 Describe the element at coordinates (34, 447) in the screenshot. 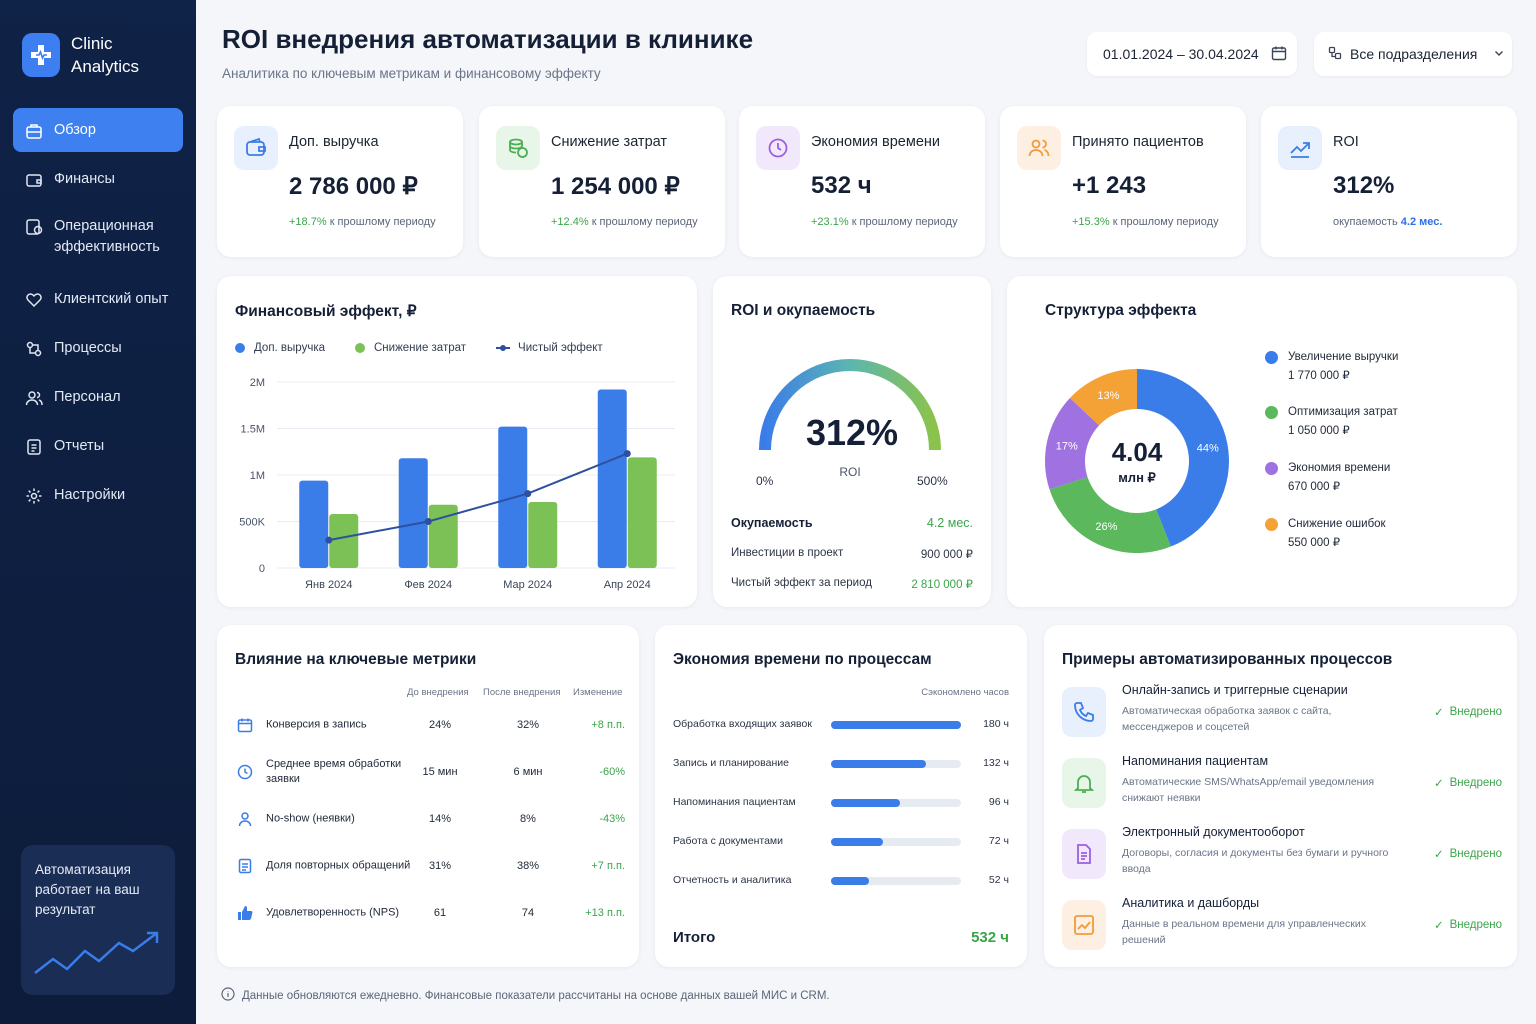

I see `document-icon` at that location.